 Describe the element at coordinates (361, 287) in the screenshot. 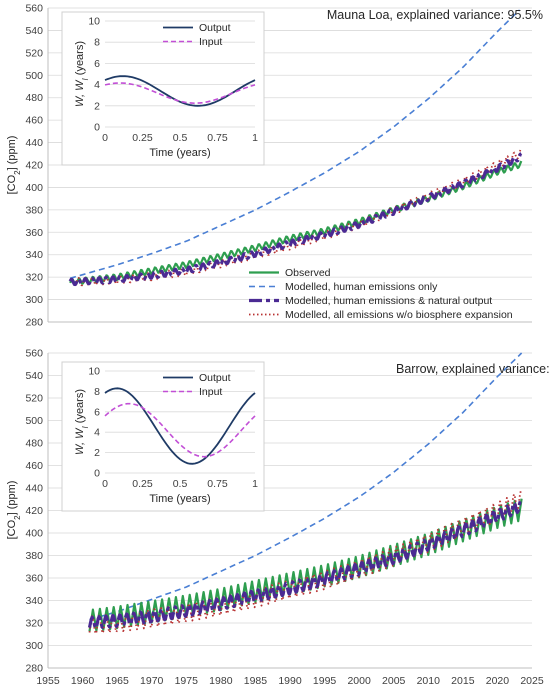

I see `legend-label: Modelled, human emissions only` at that location.